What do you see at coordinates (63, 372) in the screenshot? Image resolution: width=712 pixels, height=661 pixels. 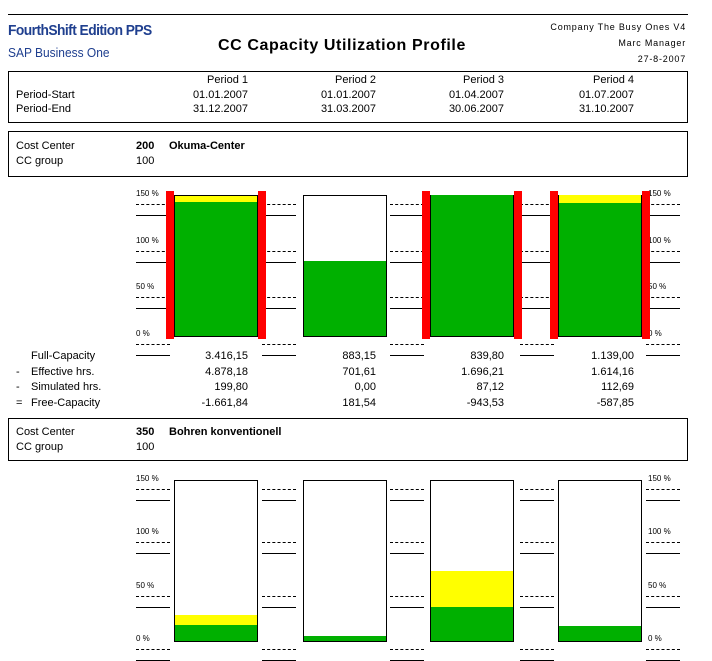 I see `metric-label-effective: Effective hrs.` at bounding box center [63, 372].